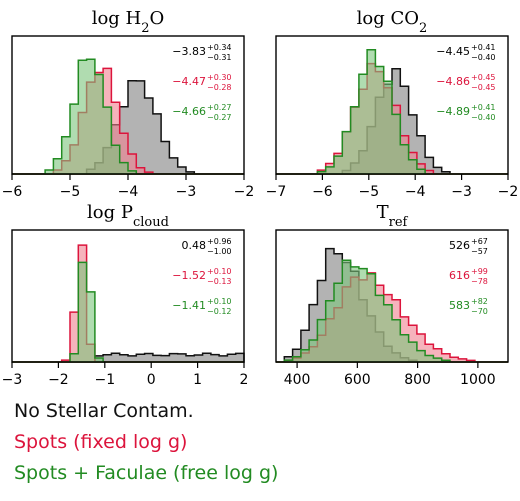 This screenshot has width=520, height=501. I want to click on panel-title: Tref, so click(393, 216).